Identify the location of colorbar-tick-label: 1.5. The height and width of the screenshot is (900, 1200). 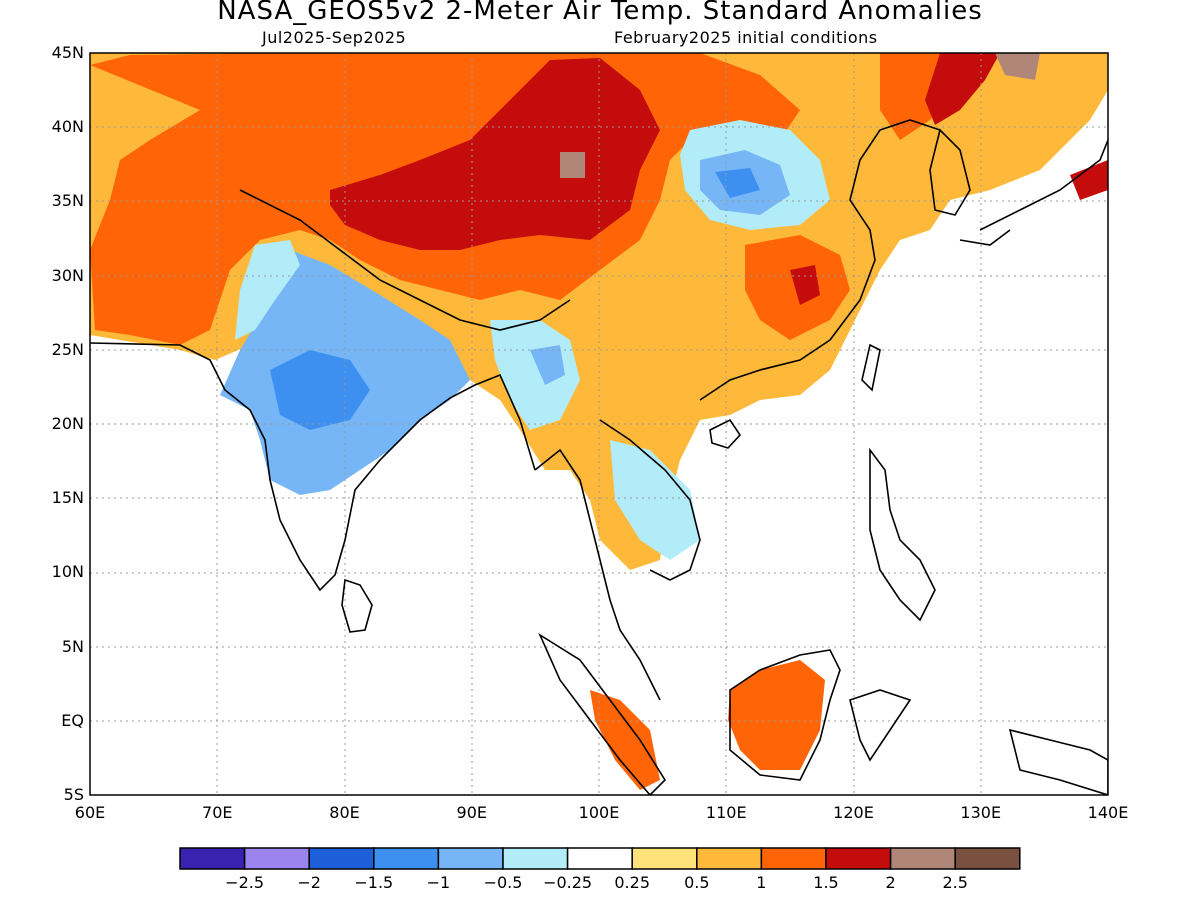
(826, 882).